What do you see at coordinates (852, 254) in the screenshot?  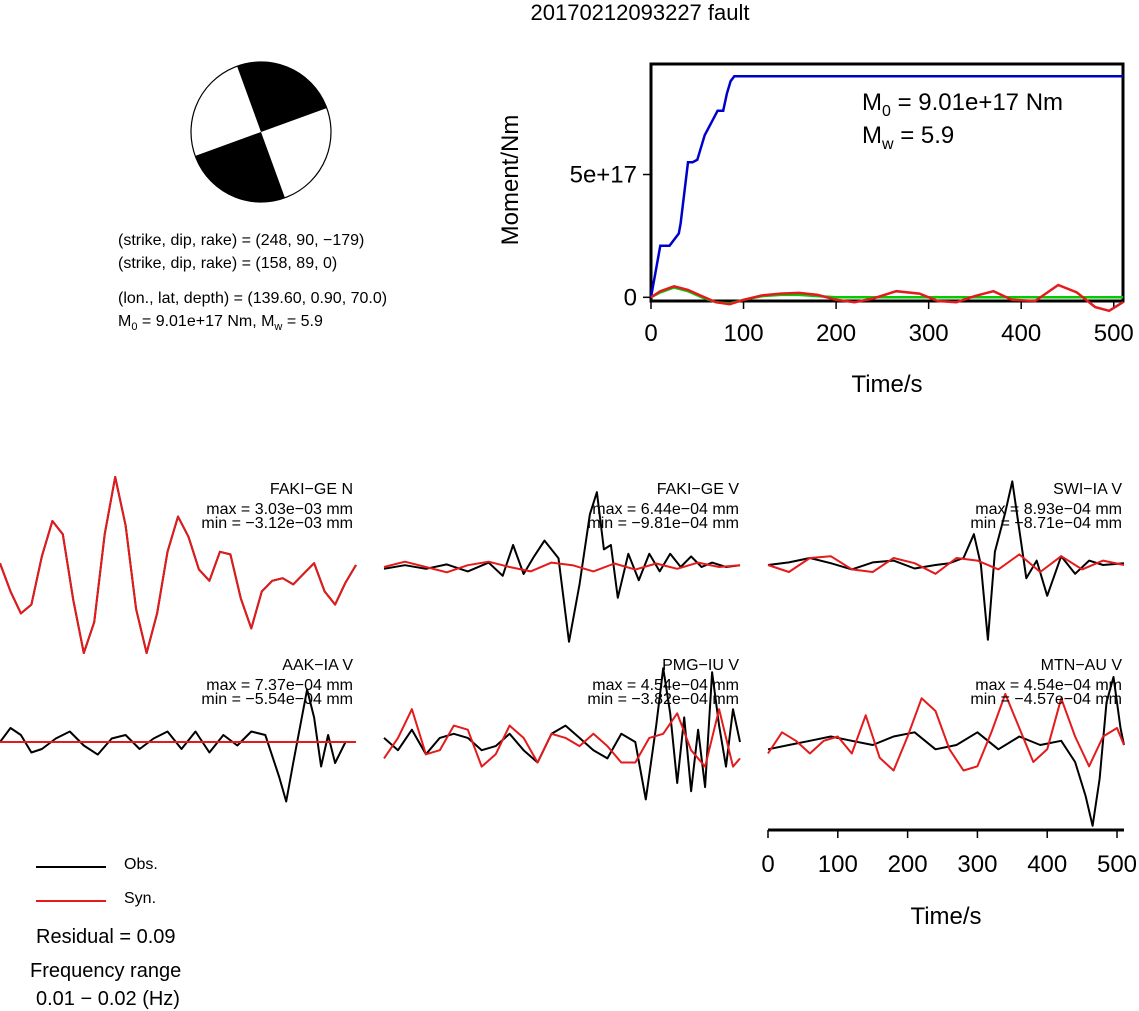 I see `moment-axes: 0 100 200 300 400 500 0 5e+17` at bounding box center [852, 254].